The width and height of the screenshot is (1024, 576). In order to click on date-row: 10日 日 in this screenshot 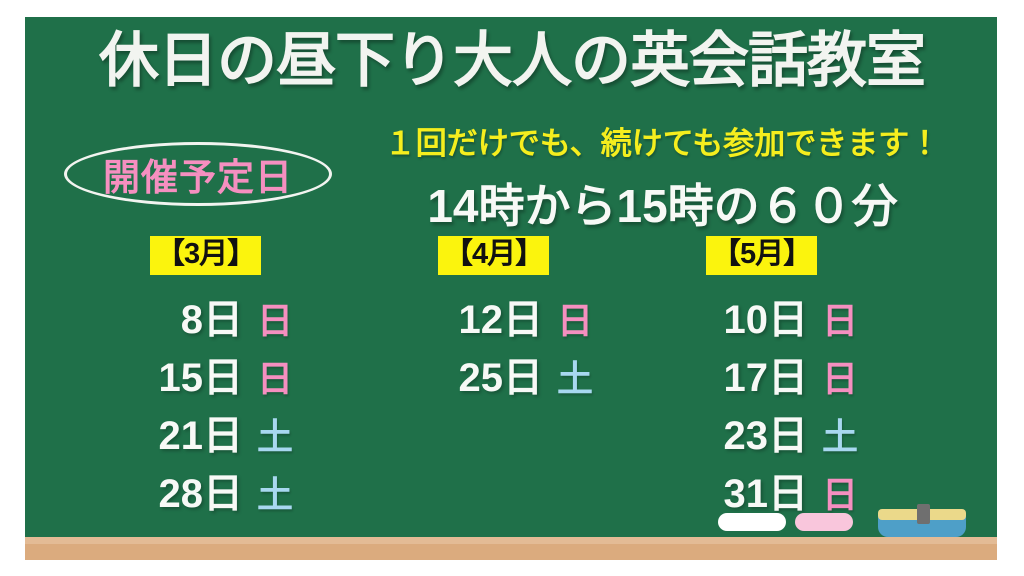, I will do `click(805, 316)`.